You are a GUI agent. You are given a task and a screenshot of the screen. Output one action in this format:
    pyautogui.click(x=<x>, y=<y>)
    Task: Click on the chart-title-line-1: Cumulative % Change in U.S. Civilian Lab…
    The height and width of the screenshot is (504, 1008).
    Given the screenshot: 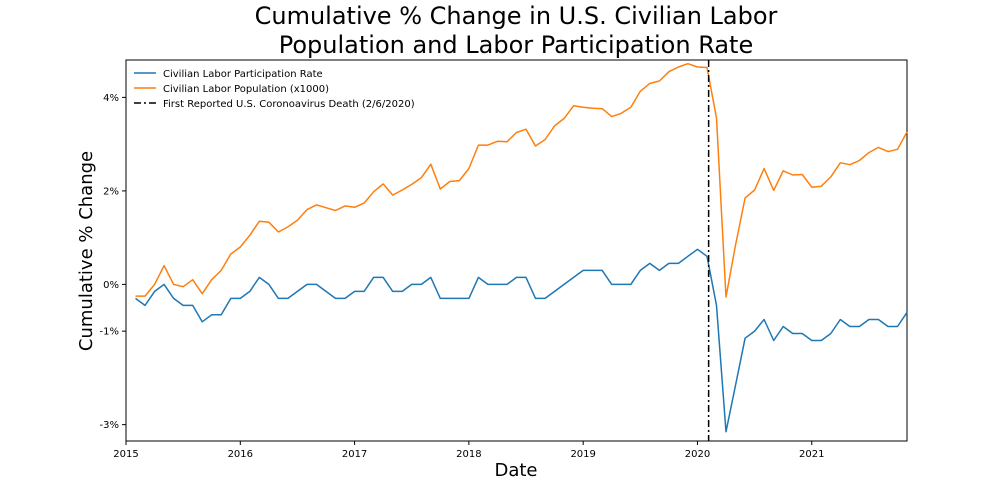 What is the action you would take?
    pyautogui.click(x=516, y=16)
    